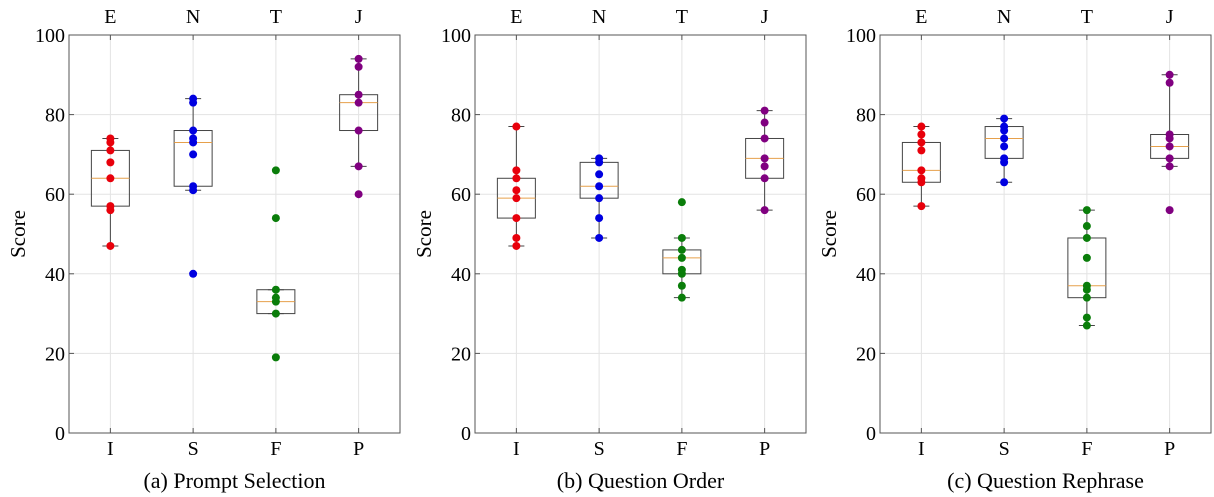 This screenshot has width=1214, height=497. I want to click on panel-caption: (b) Question Order, so click(641, 480).